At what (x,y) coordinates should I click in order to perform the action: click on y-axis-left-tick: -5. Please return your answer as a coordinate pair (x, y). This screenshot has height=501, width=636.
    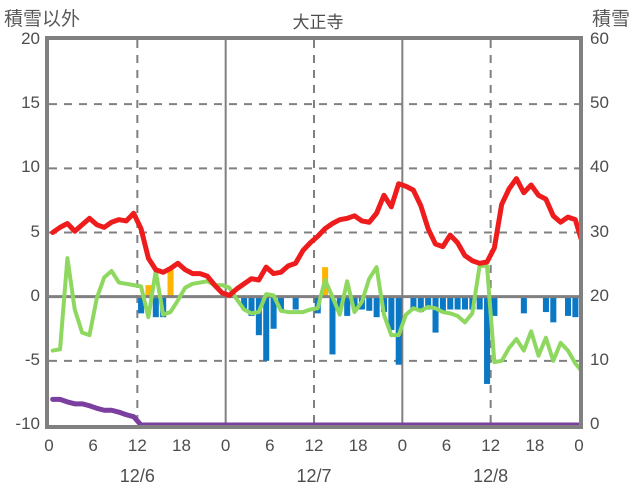
    Looking at the image, I should click on (32, 359).